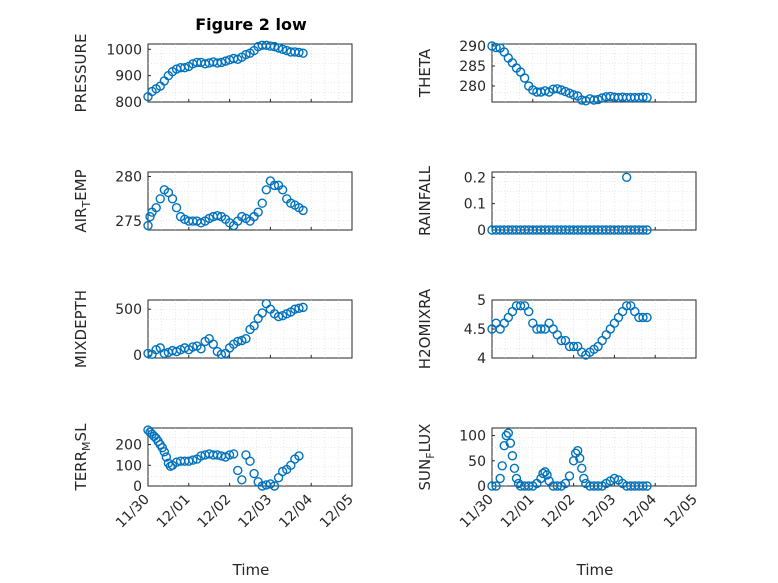 This screenshot has width=778, height=583. What do you see at coordinates (337, 512) in the screenshot?
I see `x-tick-label: 12/05` at bounding box center [337, 512].